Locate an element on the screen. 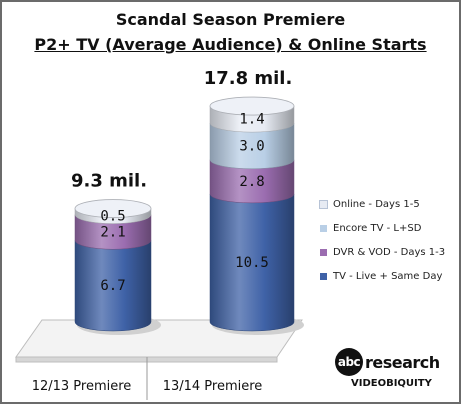  legend-item: Encore TV - L+SD is located at coordinates (382, 228).